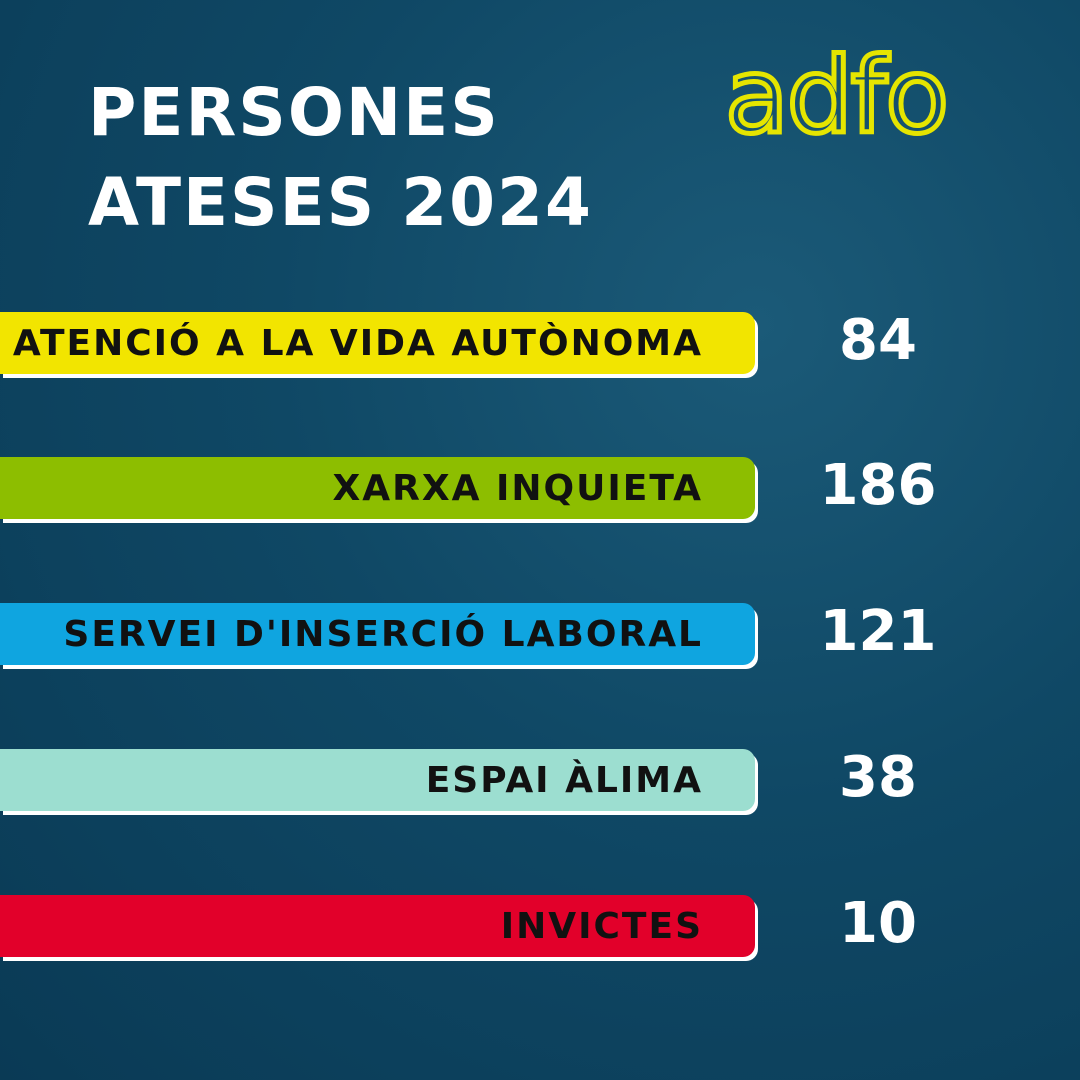 The height and width of the screenshot is (1080, 1080). What do you see at coordinates (377, 926) in the screenshot?
I see `category-bar: INVICTES` at bounding box center [377, 926].